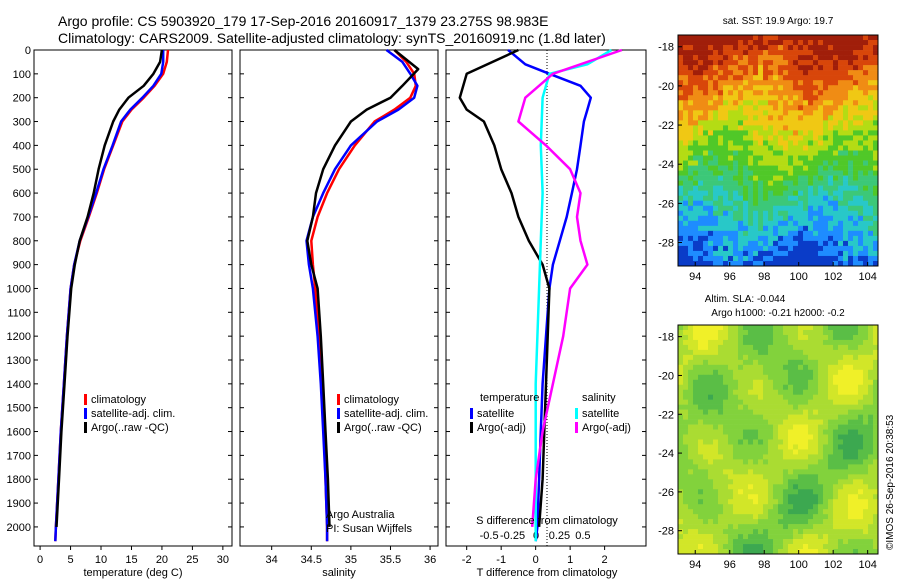 This screenshot has height=580, width=900. I want to click on s-tick-label: 0.5, so click(582, 536).